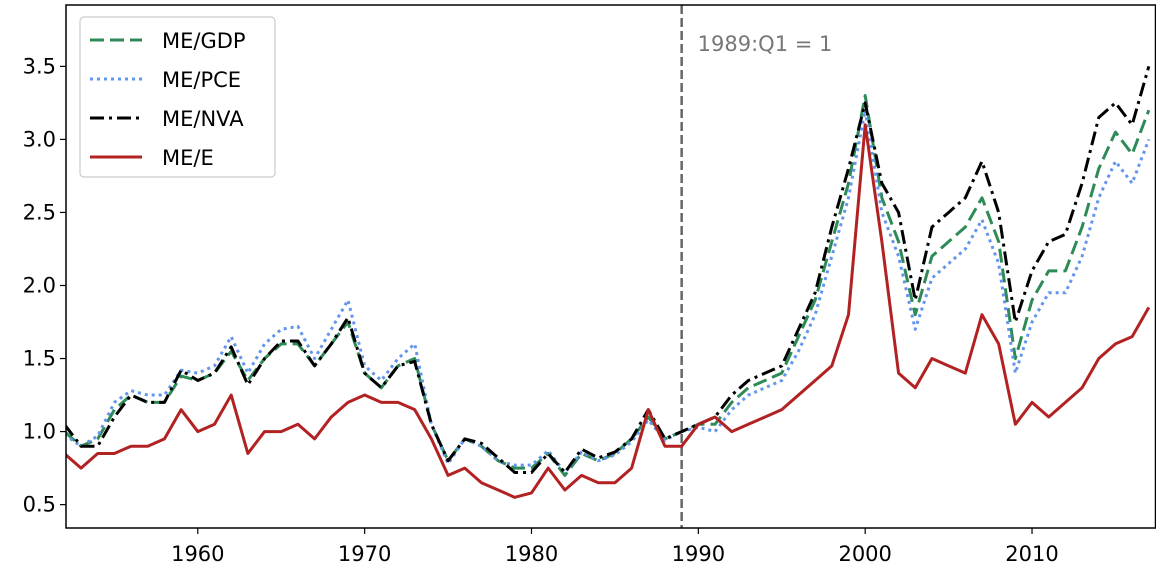  I want to click on legend-label: ME/NVA, so click(203, 119).